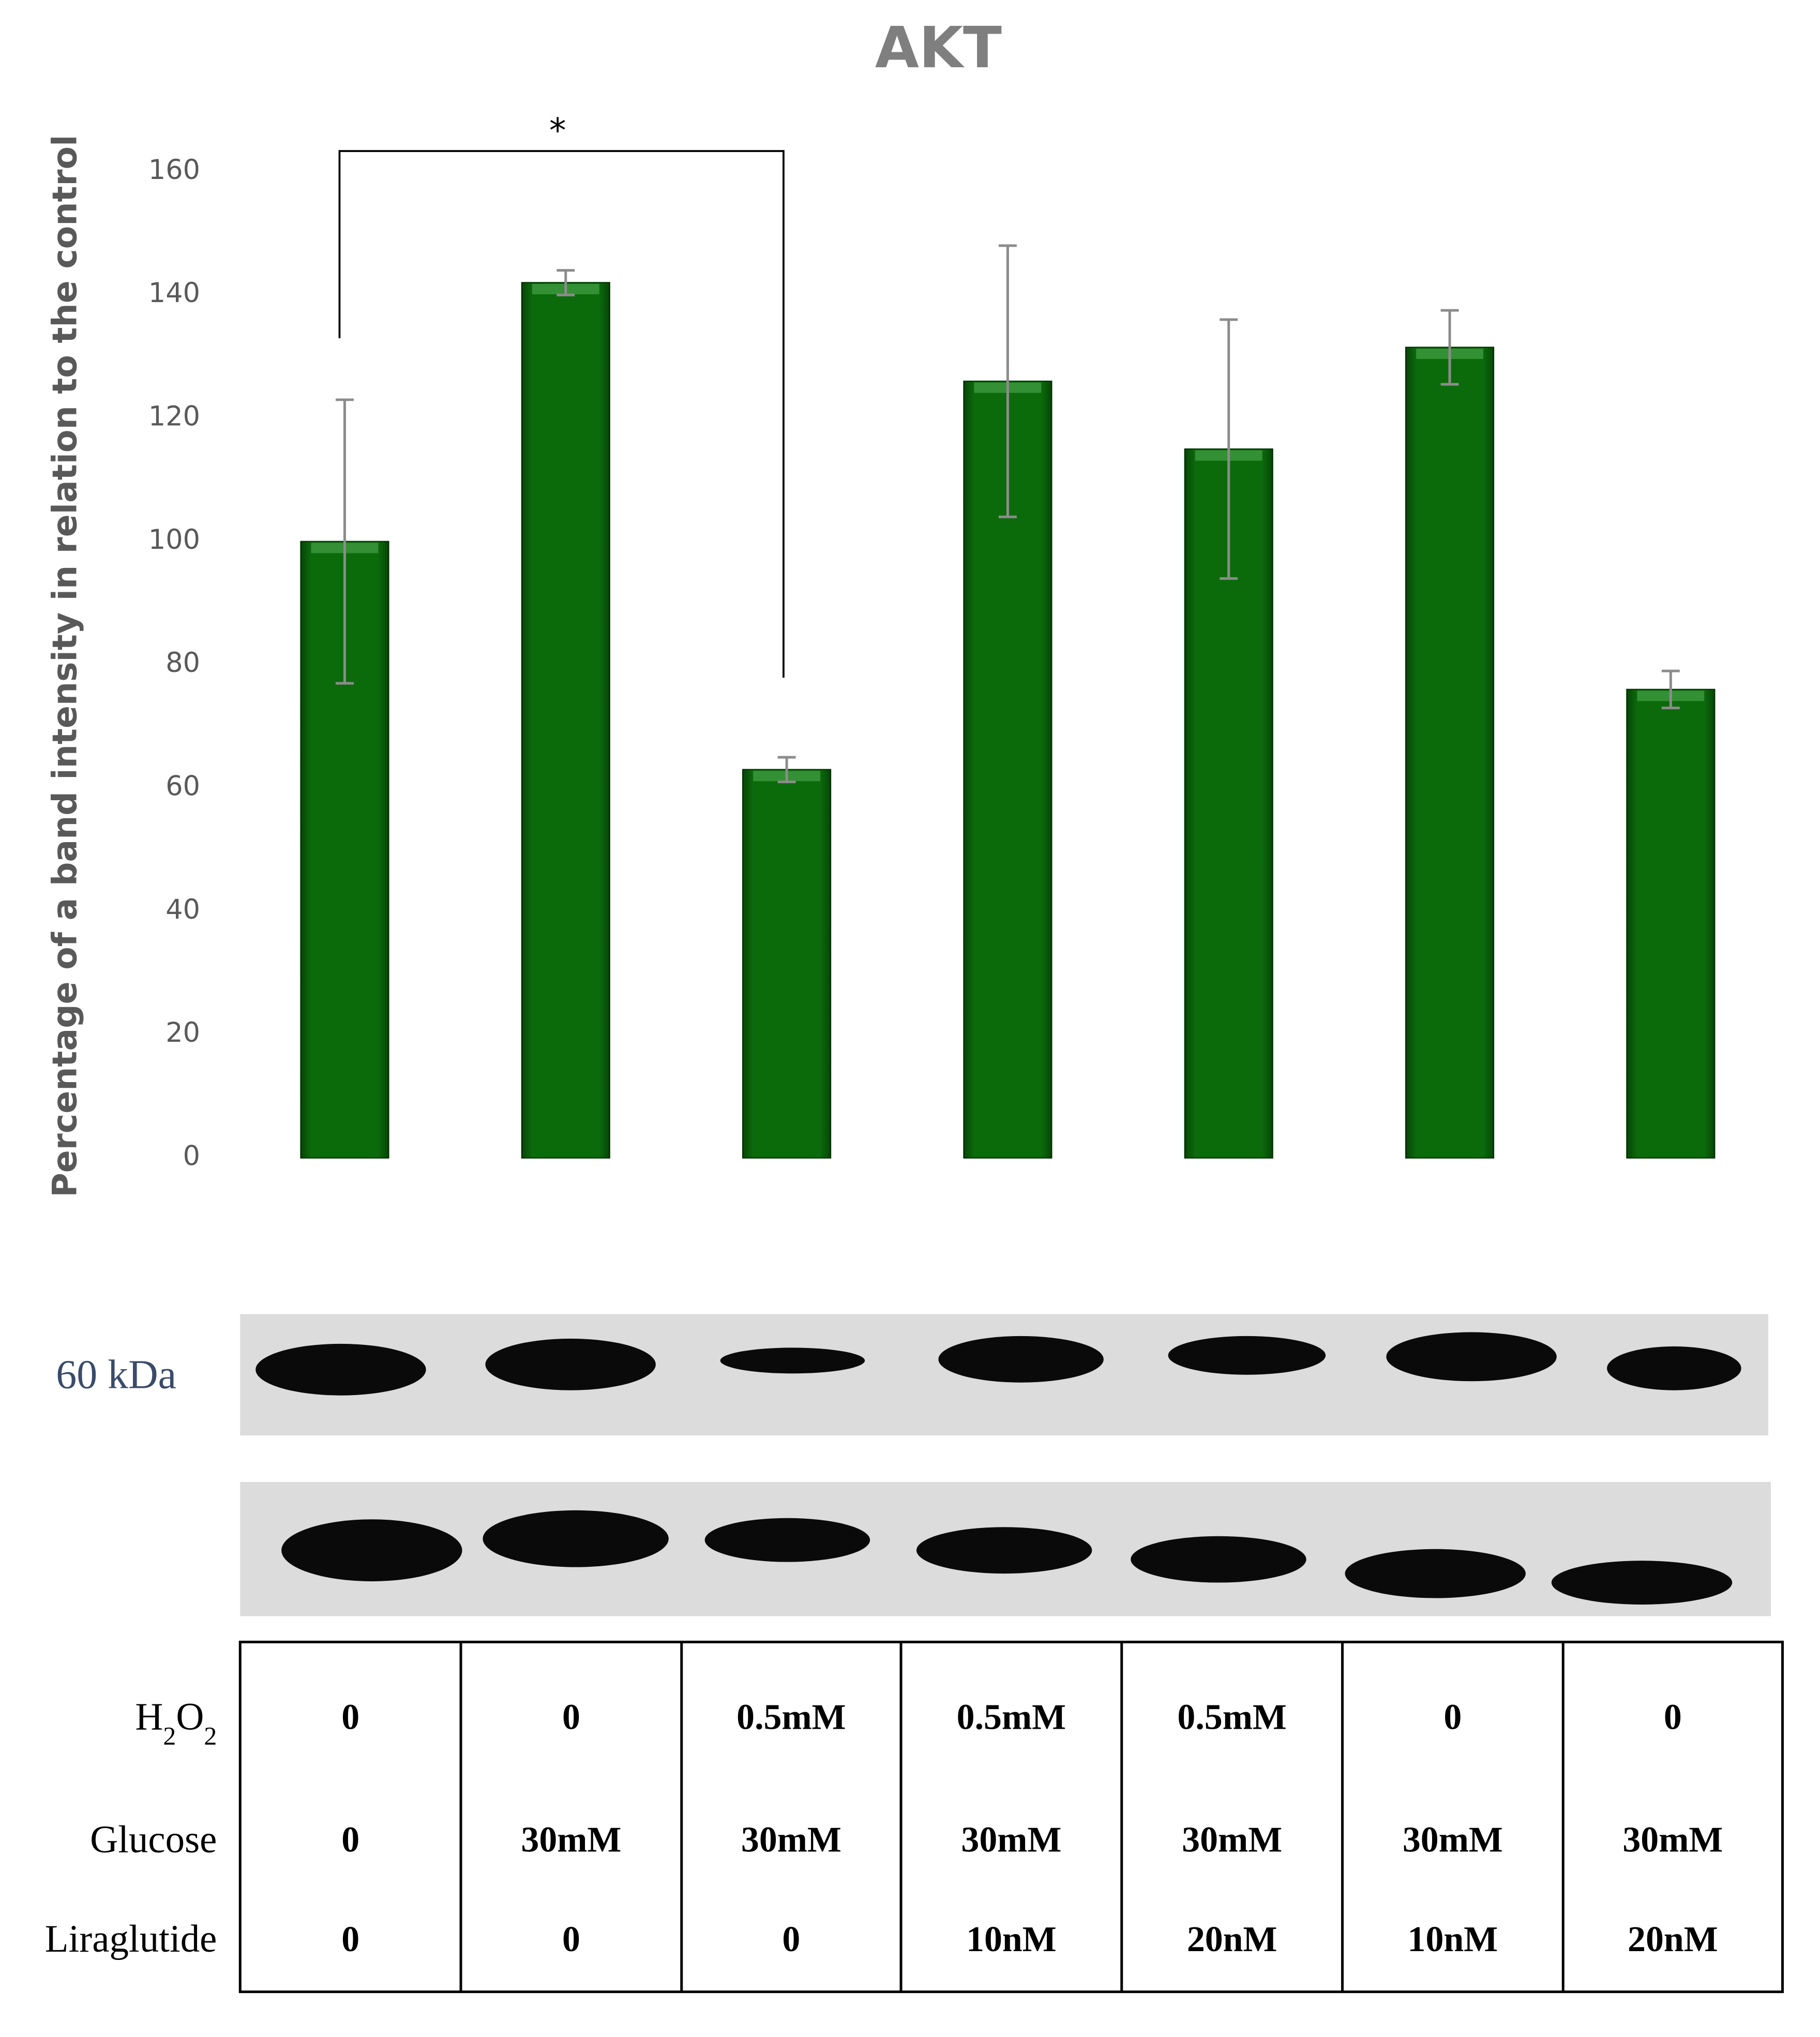  I want to click on y-tick-label: 20, so click(183, 1033).